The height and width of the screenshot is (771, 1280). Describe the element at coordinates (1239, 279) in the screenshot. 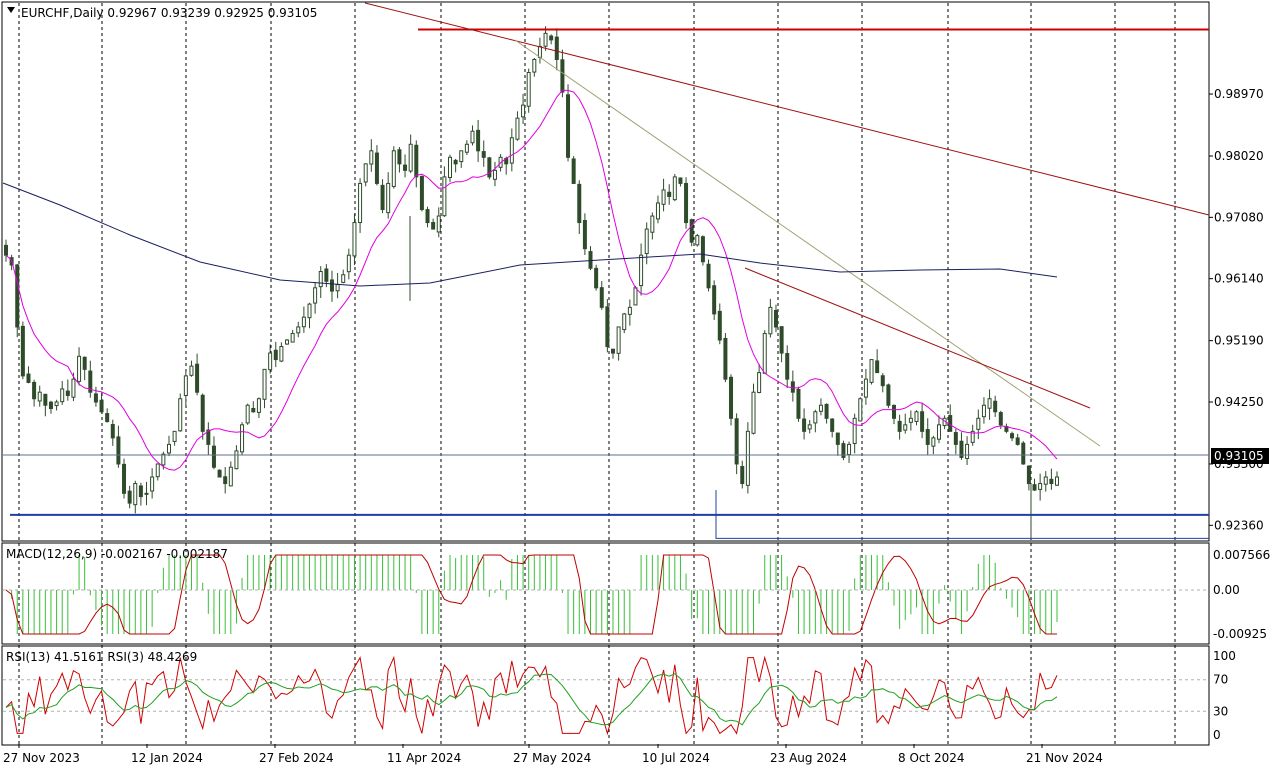

I see `y-tick-label: 0.96140` at that location.